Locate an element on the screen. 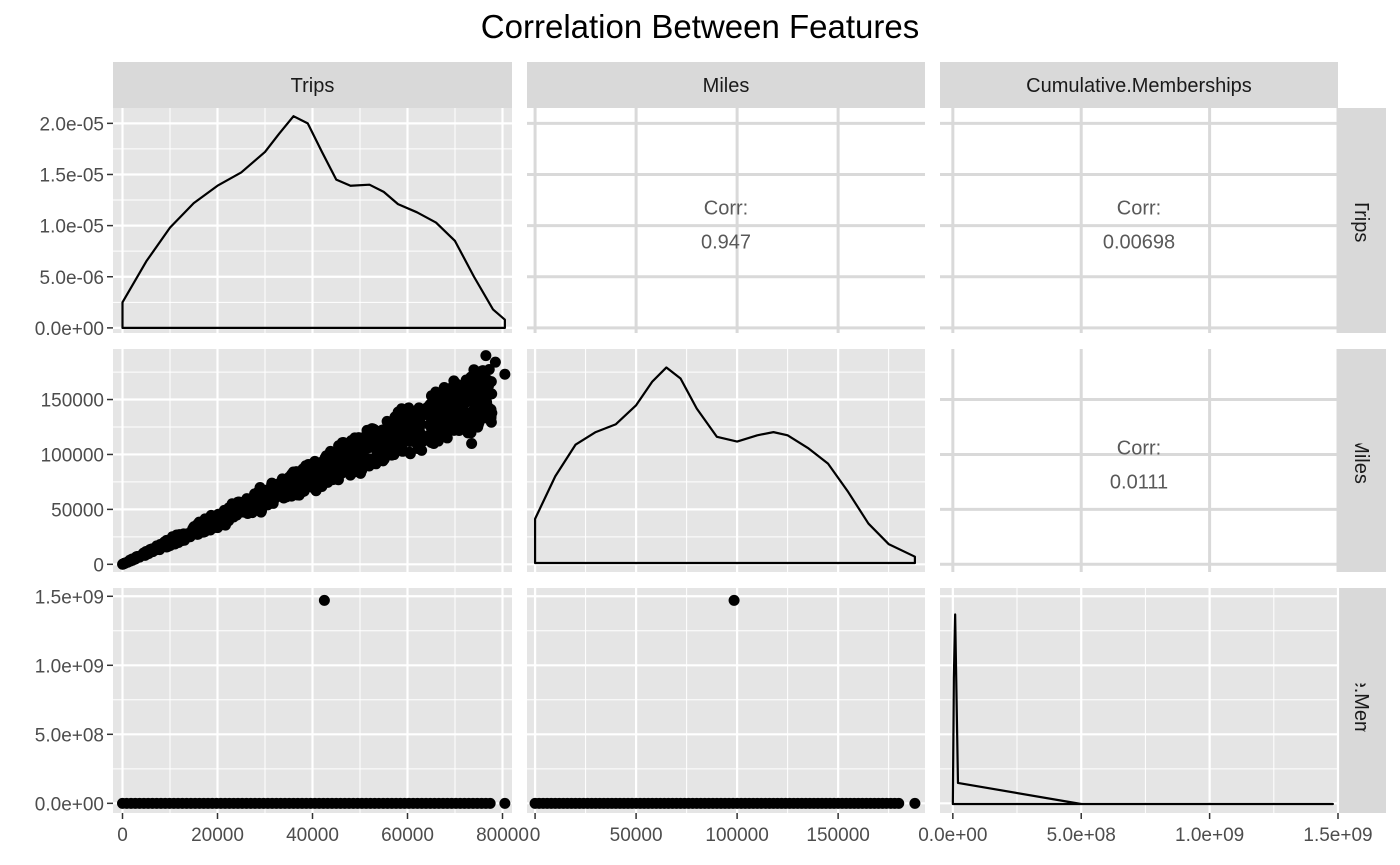 The width and height of the screenshot is (1400, 865). column-strip-label: Miles is located at coordinates (726, 86).